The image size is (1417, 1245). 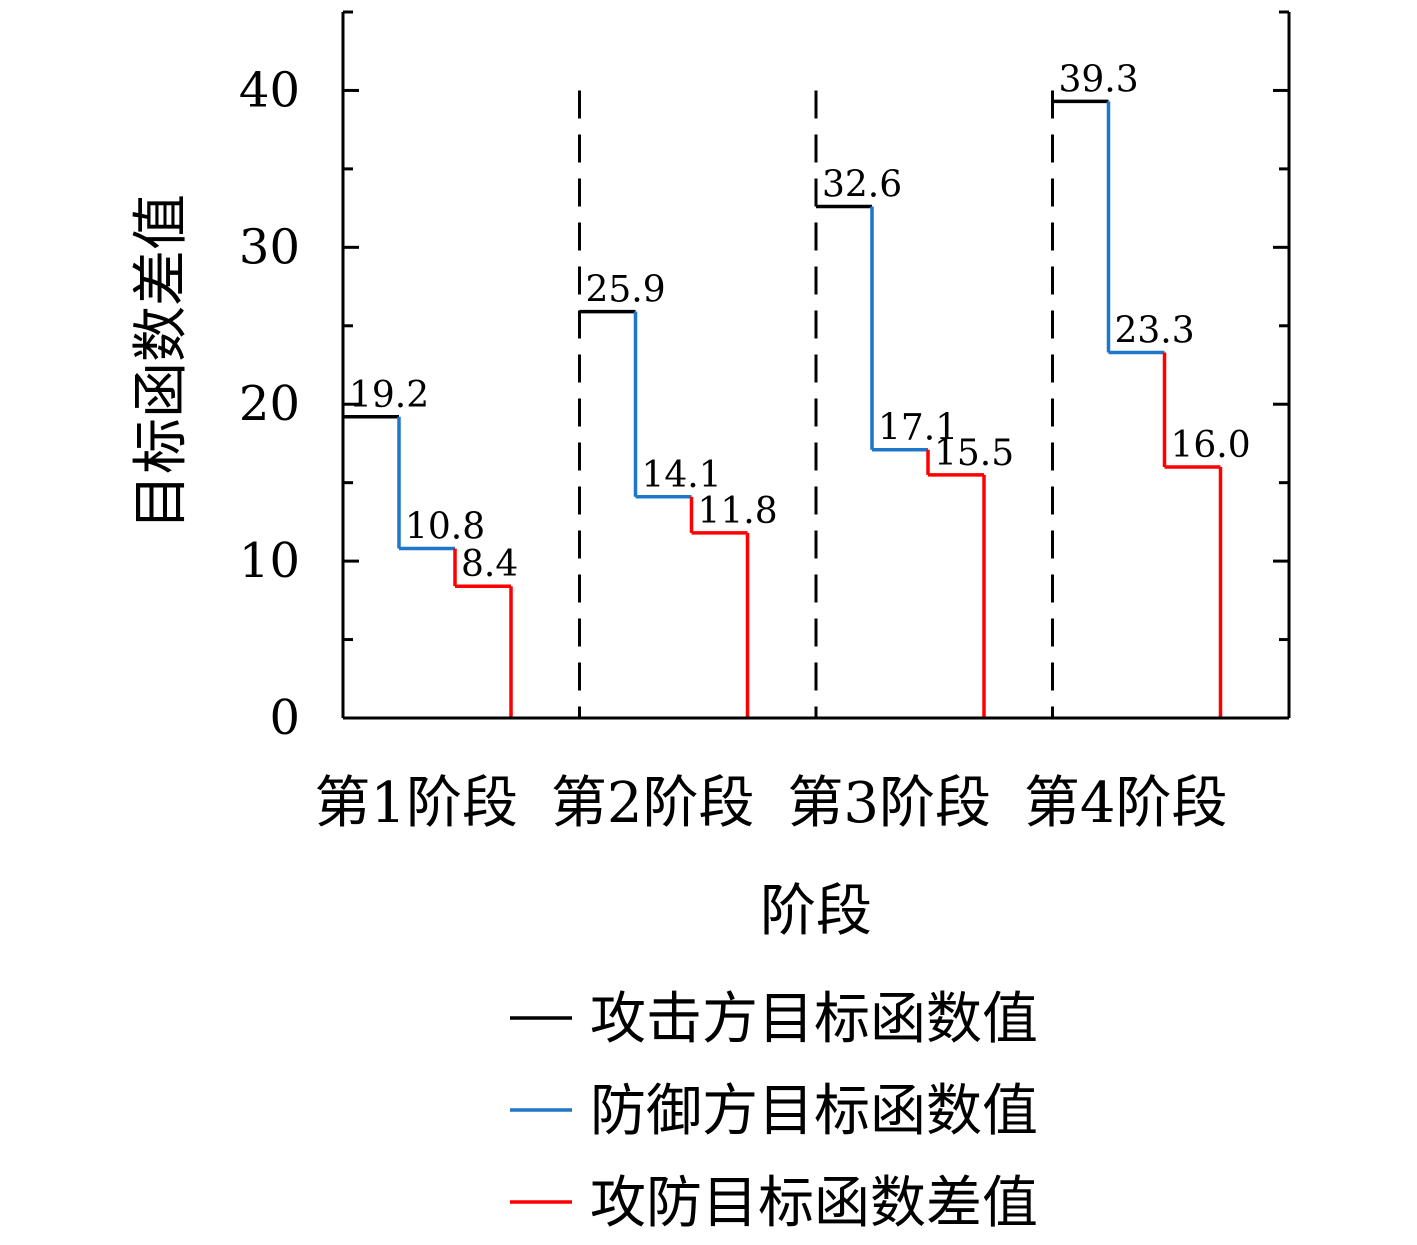 I want to click on data-label: 23.3, so click(x=1155, y=330).